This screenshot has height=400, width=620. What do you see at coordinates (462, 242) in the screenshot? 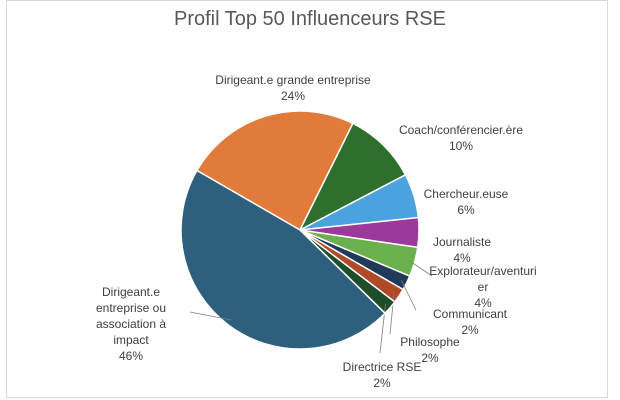
I see `slice-name-label: Journaliste` at bounding box center [462, 242].